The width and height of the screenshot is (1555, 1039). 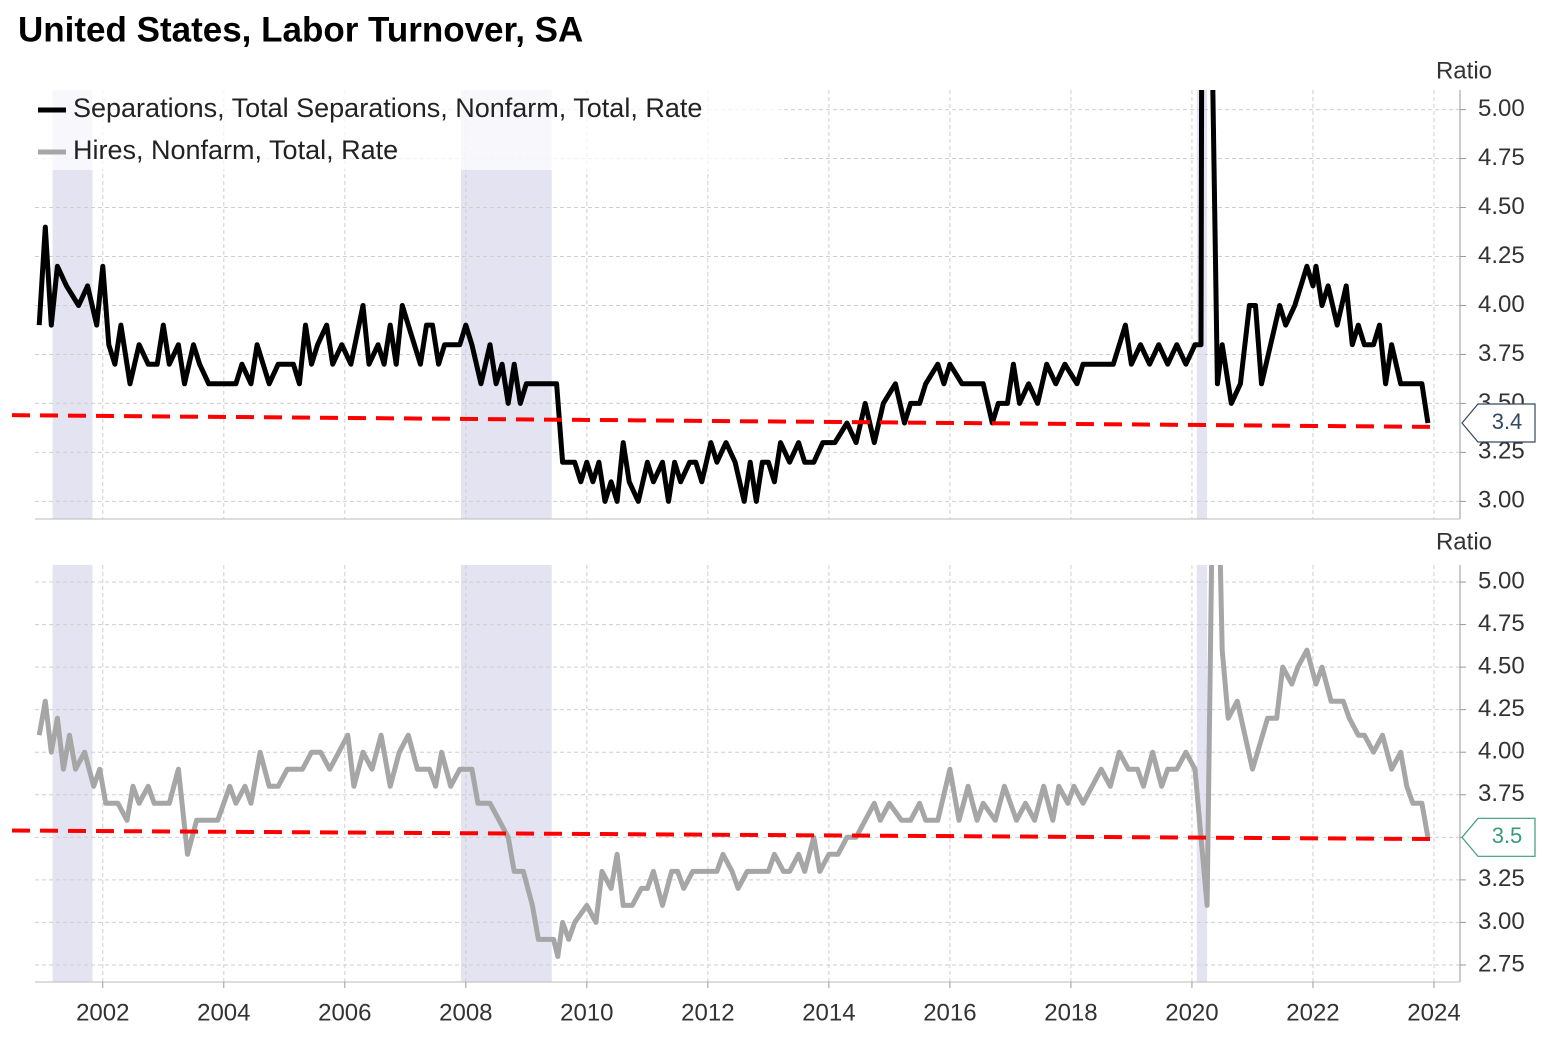 What do you see at coordinates (828, 1012) in the screenshot?
I see `x-tick-label: 2014` at bounding box center [828, 1012].